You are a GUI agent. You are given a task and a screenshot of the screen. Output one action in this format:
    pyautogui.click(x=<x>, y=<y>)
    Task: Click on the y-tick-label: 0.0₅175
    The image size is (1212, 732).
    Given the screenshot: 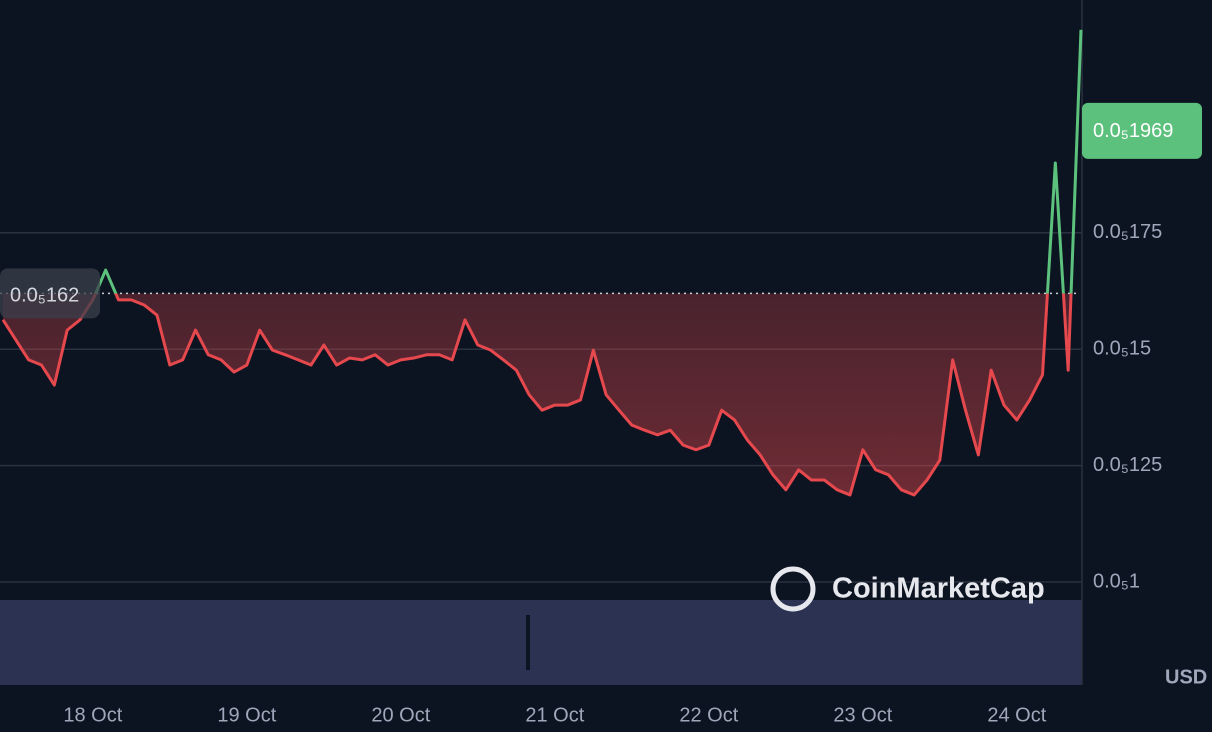 What is the action you would take?
    pyautogui.click(x=1127, y=232)
    